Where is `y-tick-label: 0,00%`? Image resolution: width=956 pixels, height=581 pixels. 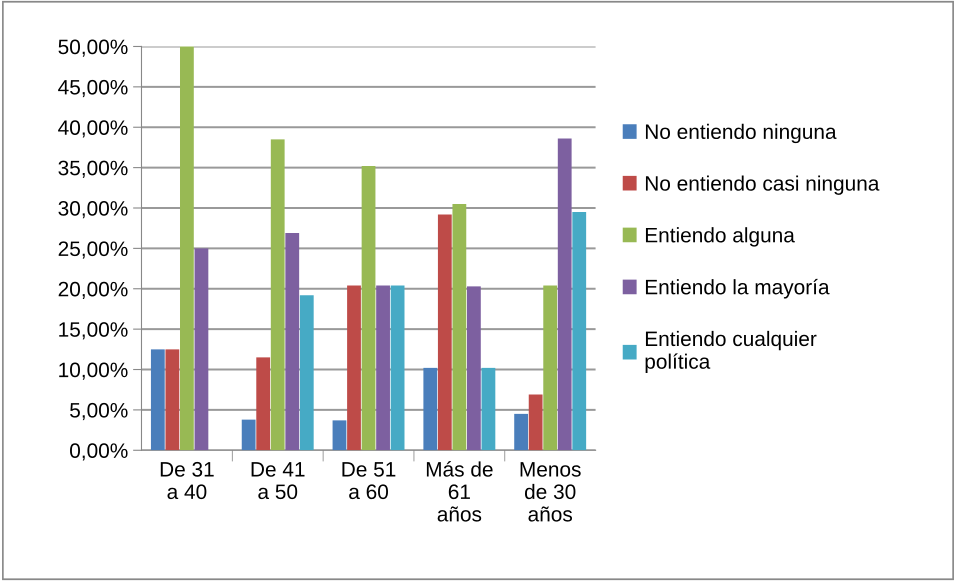 y-tick-label: 0,00% is located at coordinates (99, 451).